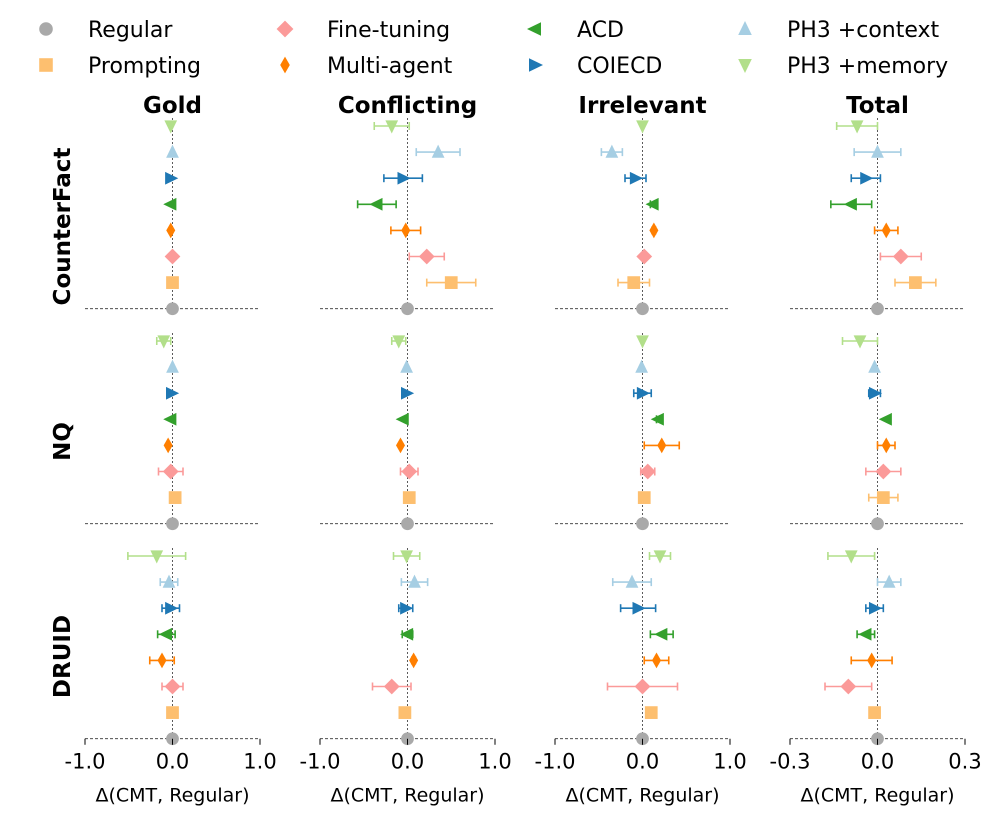 This screenshot has height=825, width=997. I want to click on legend-item-acd: ACD, so click(575, 30).